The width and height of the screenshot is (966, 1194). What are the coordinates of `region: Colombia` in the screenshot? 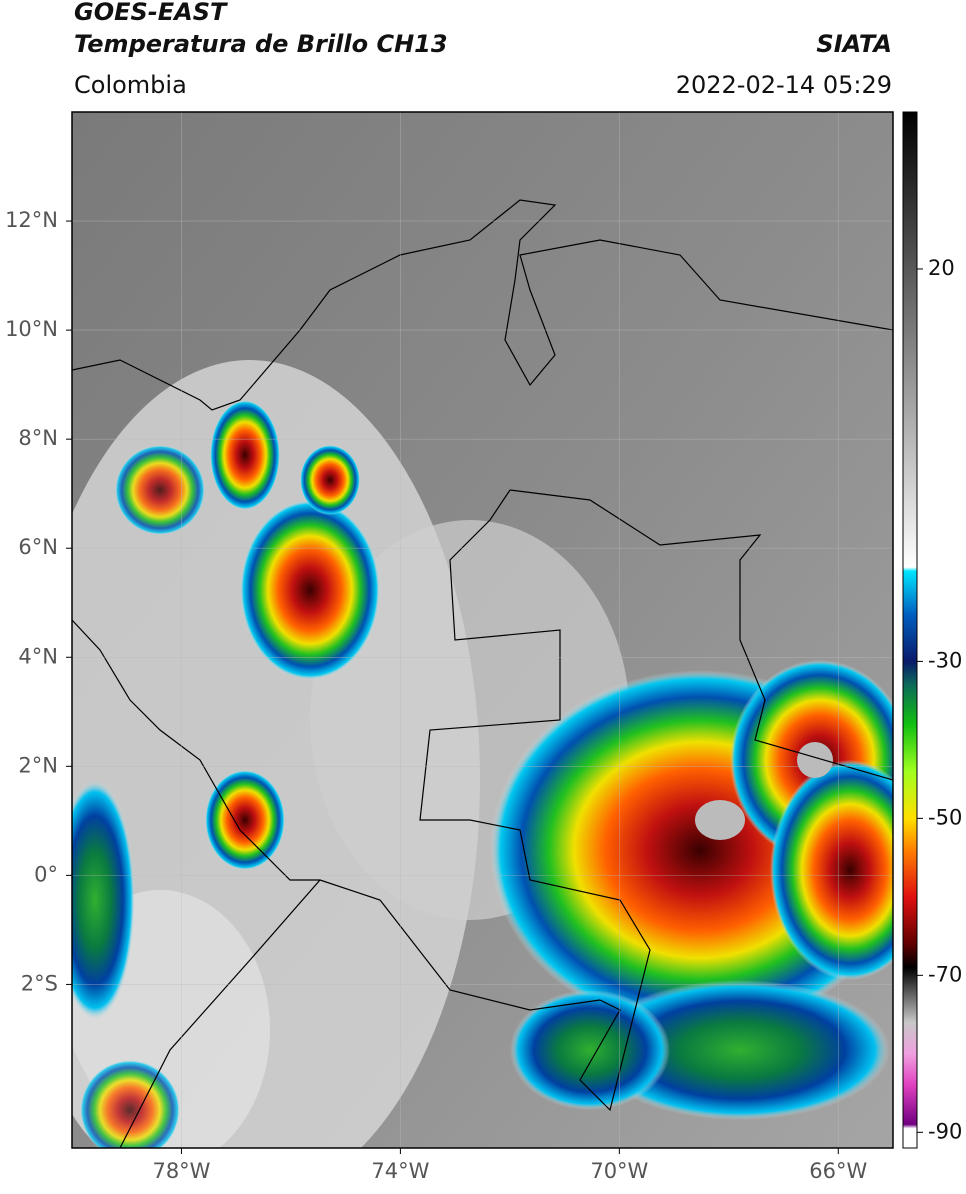 It's located at (130, 85).